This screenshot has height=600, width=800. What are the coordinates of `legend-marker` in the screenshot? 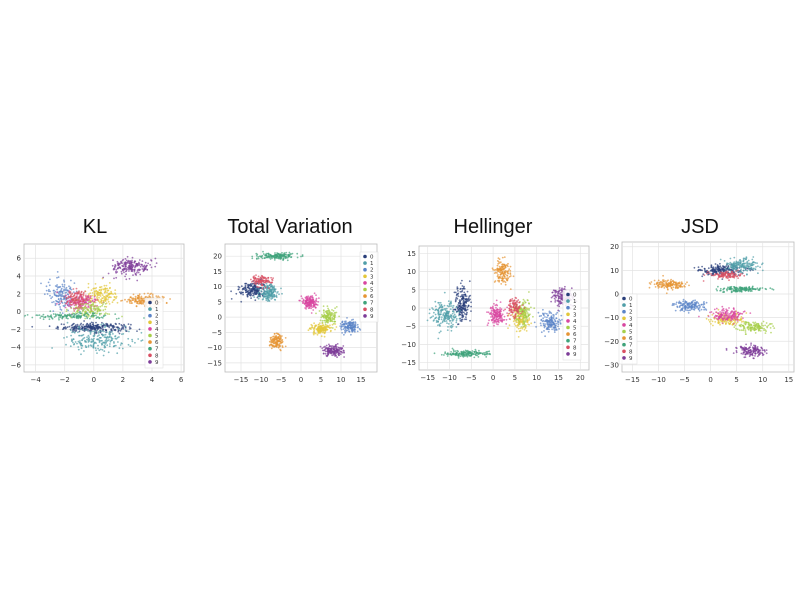 It's located at (365, 296).